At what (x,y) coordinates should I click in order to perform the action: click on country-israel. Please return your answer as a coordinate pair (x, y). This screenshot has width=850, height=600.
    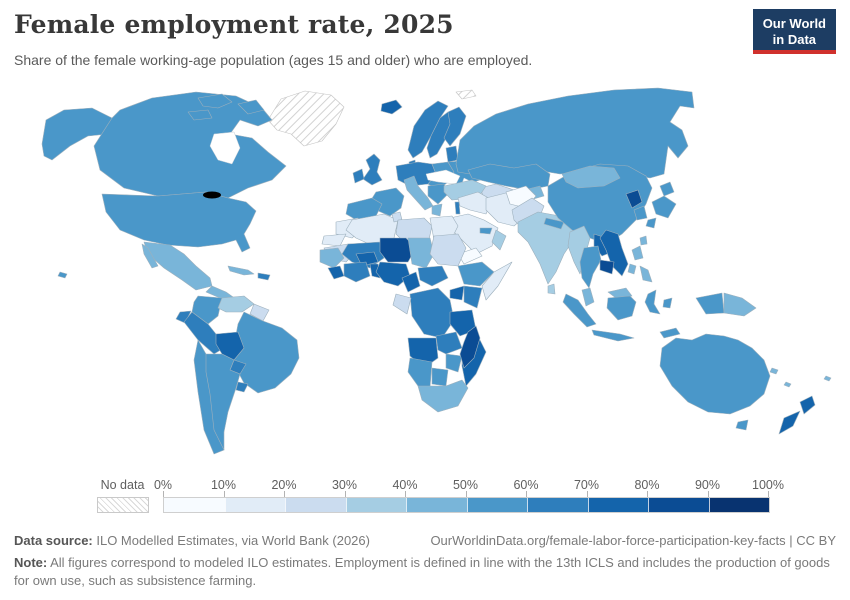
    Looking at the image, I should click on (457, 208).